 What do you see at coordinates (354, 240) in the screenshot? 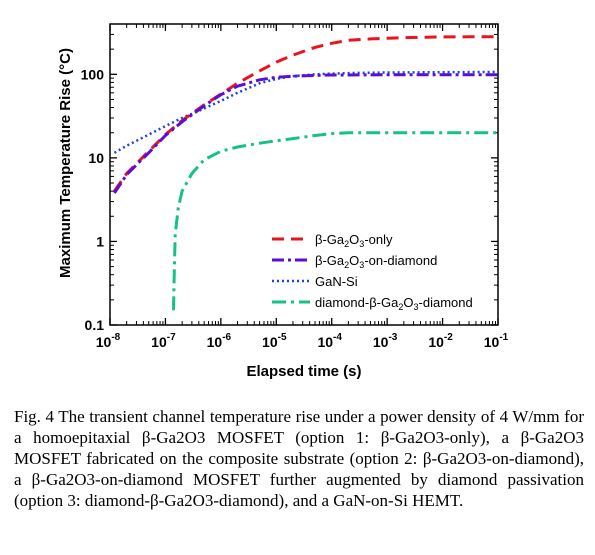
I see `legend-label-ga2o3-only: β-Ga2O3-only` at bounding box center [354, 240].